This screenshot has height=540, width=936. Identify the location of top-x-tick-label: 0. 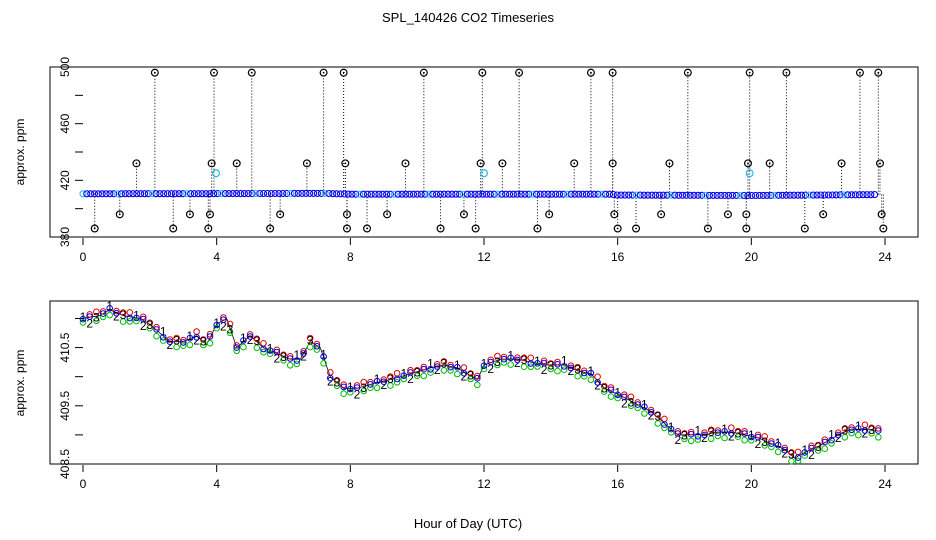
(83, 257).